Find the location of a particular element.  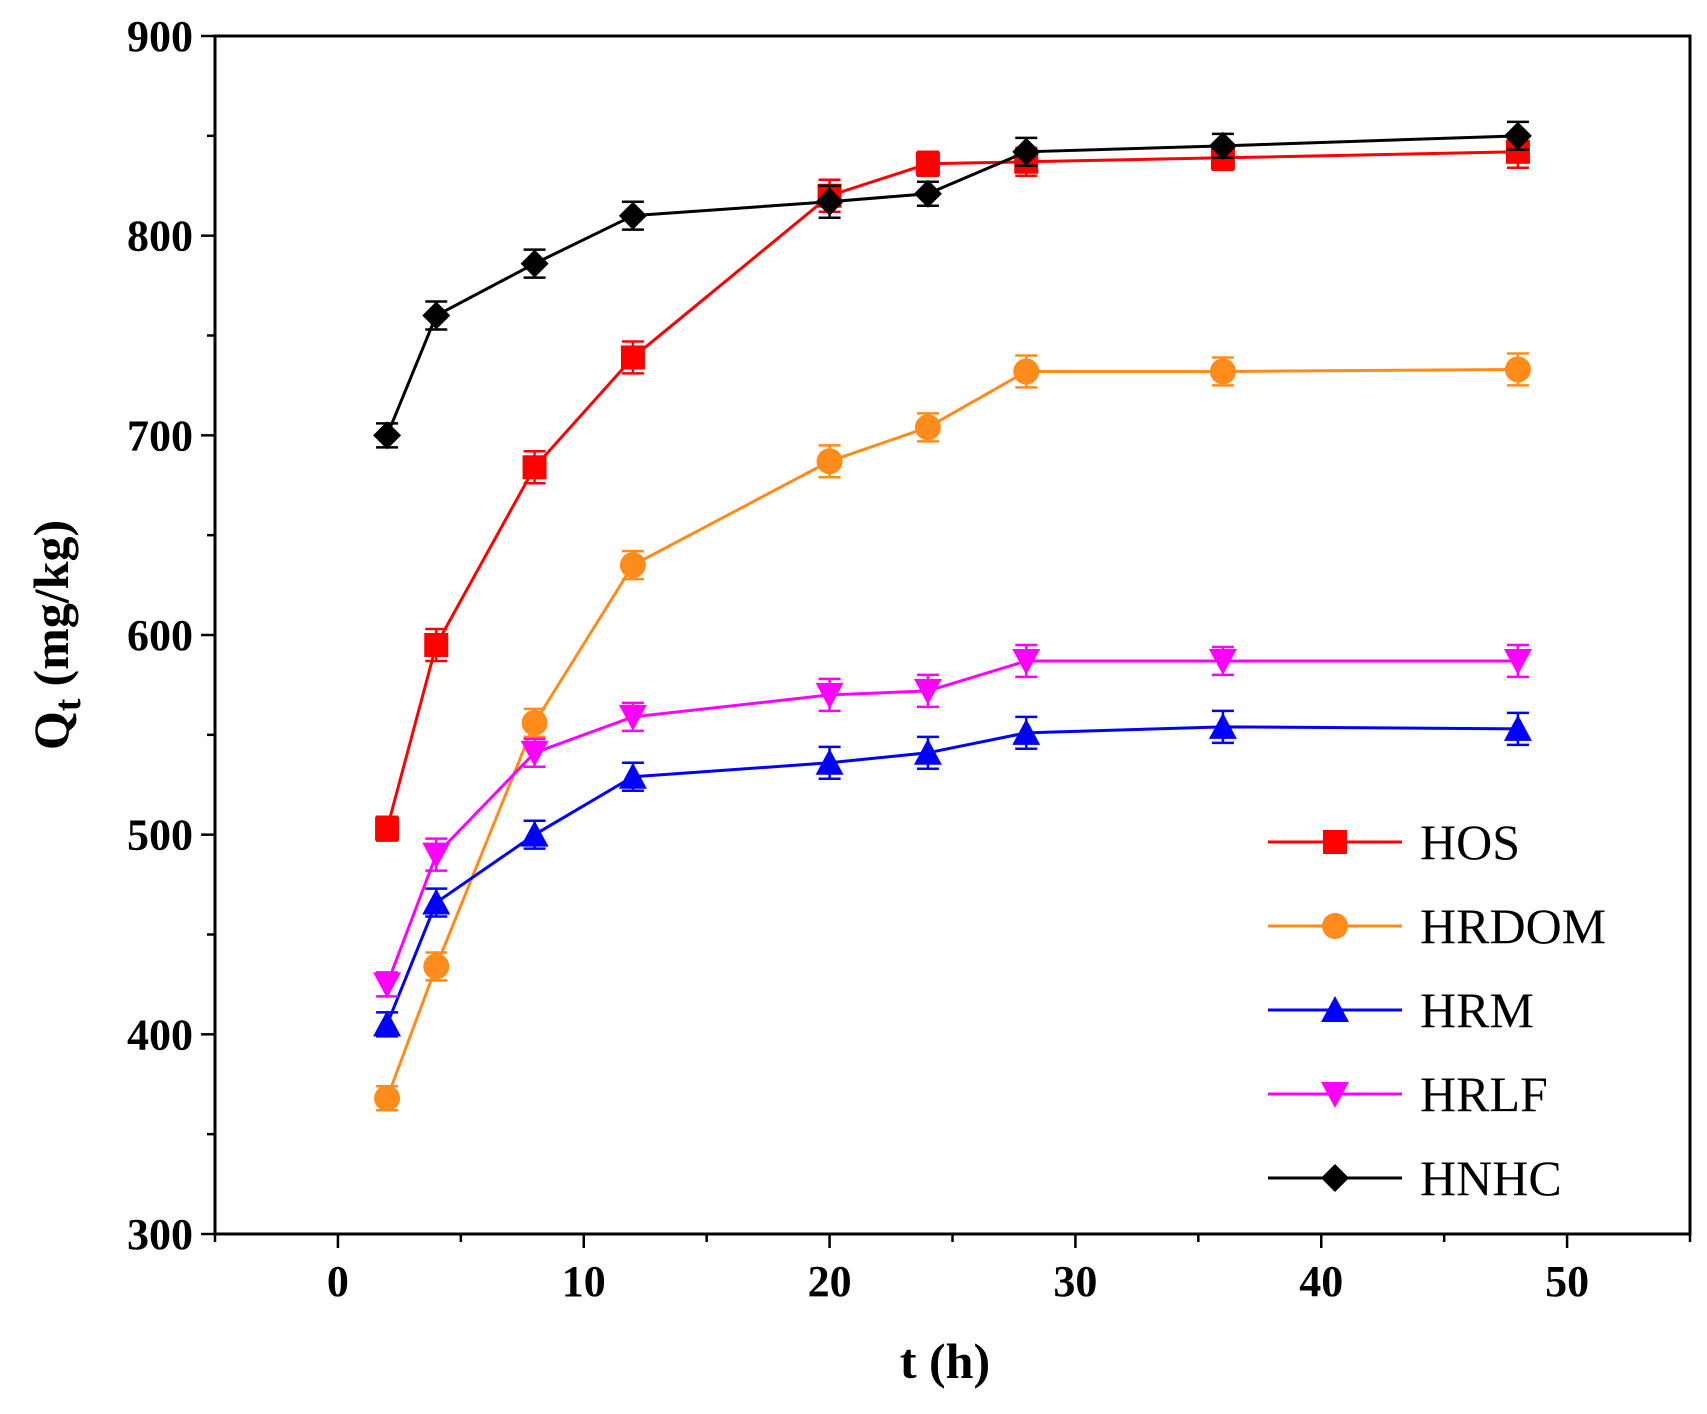

series-line-hrm is located at coordinates (951, 875).